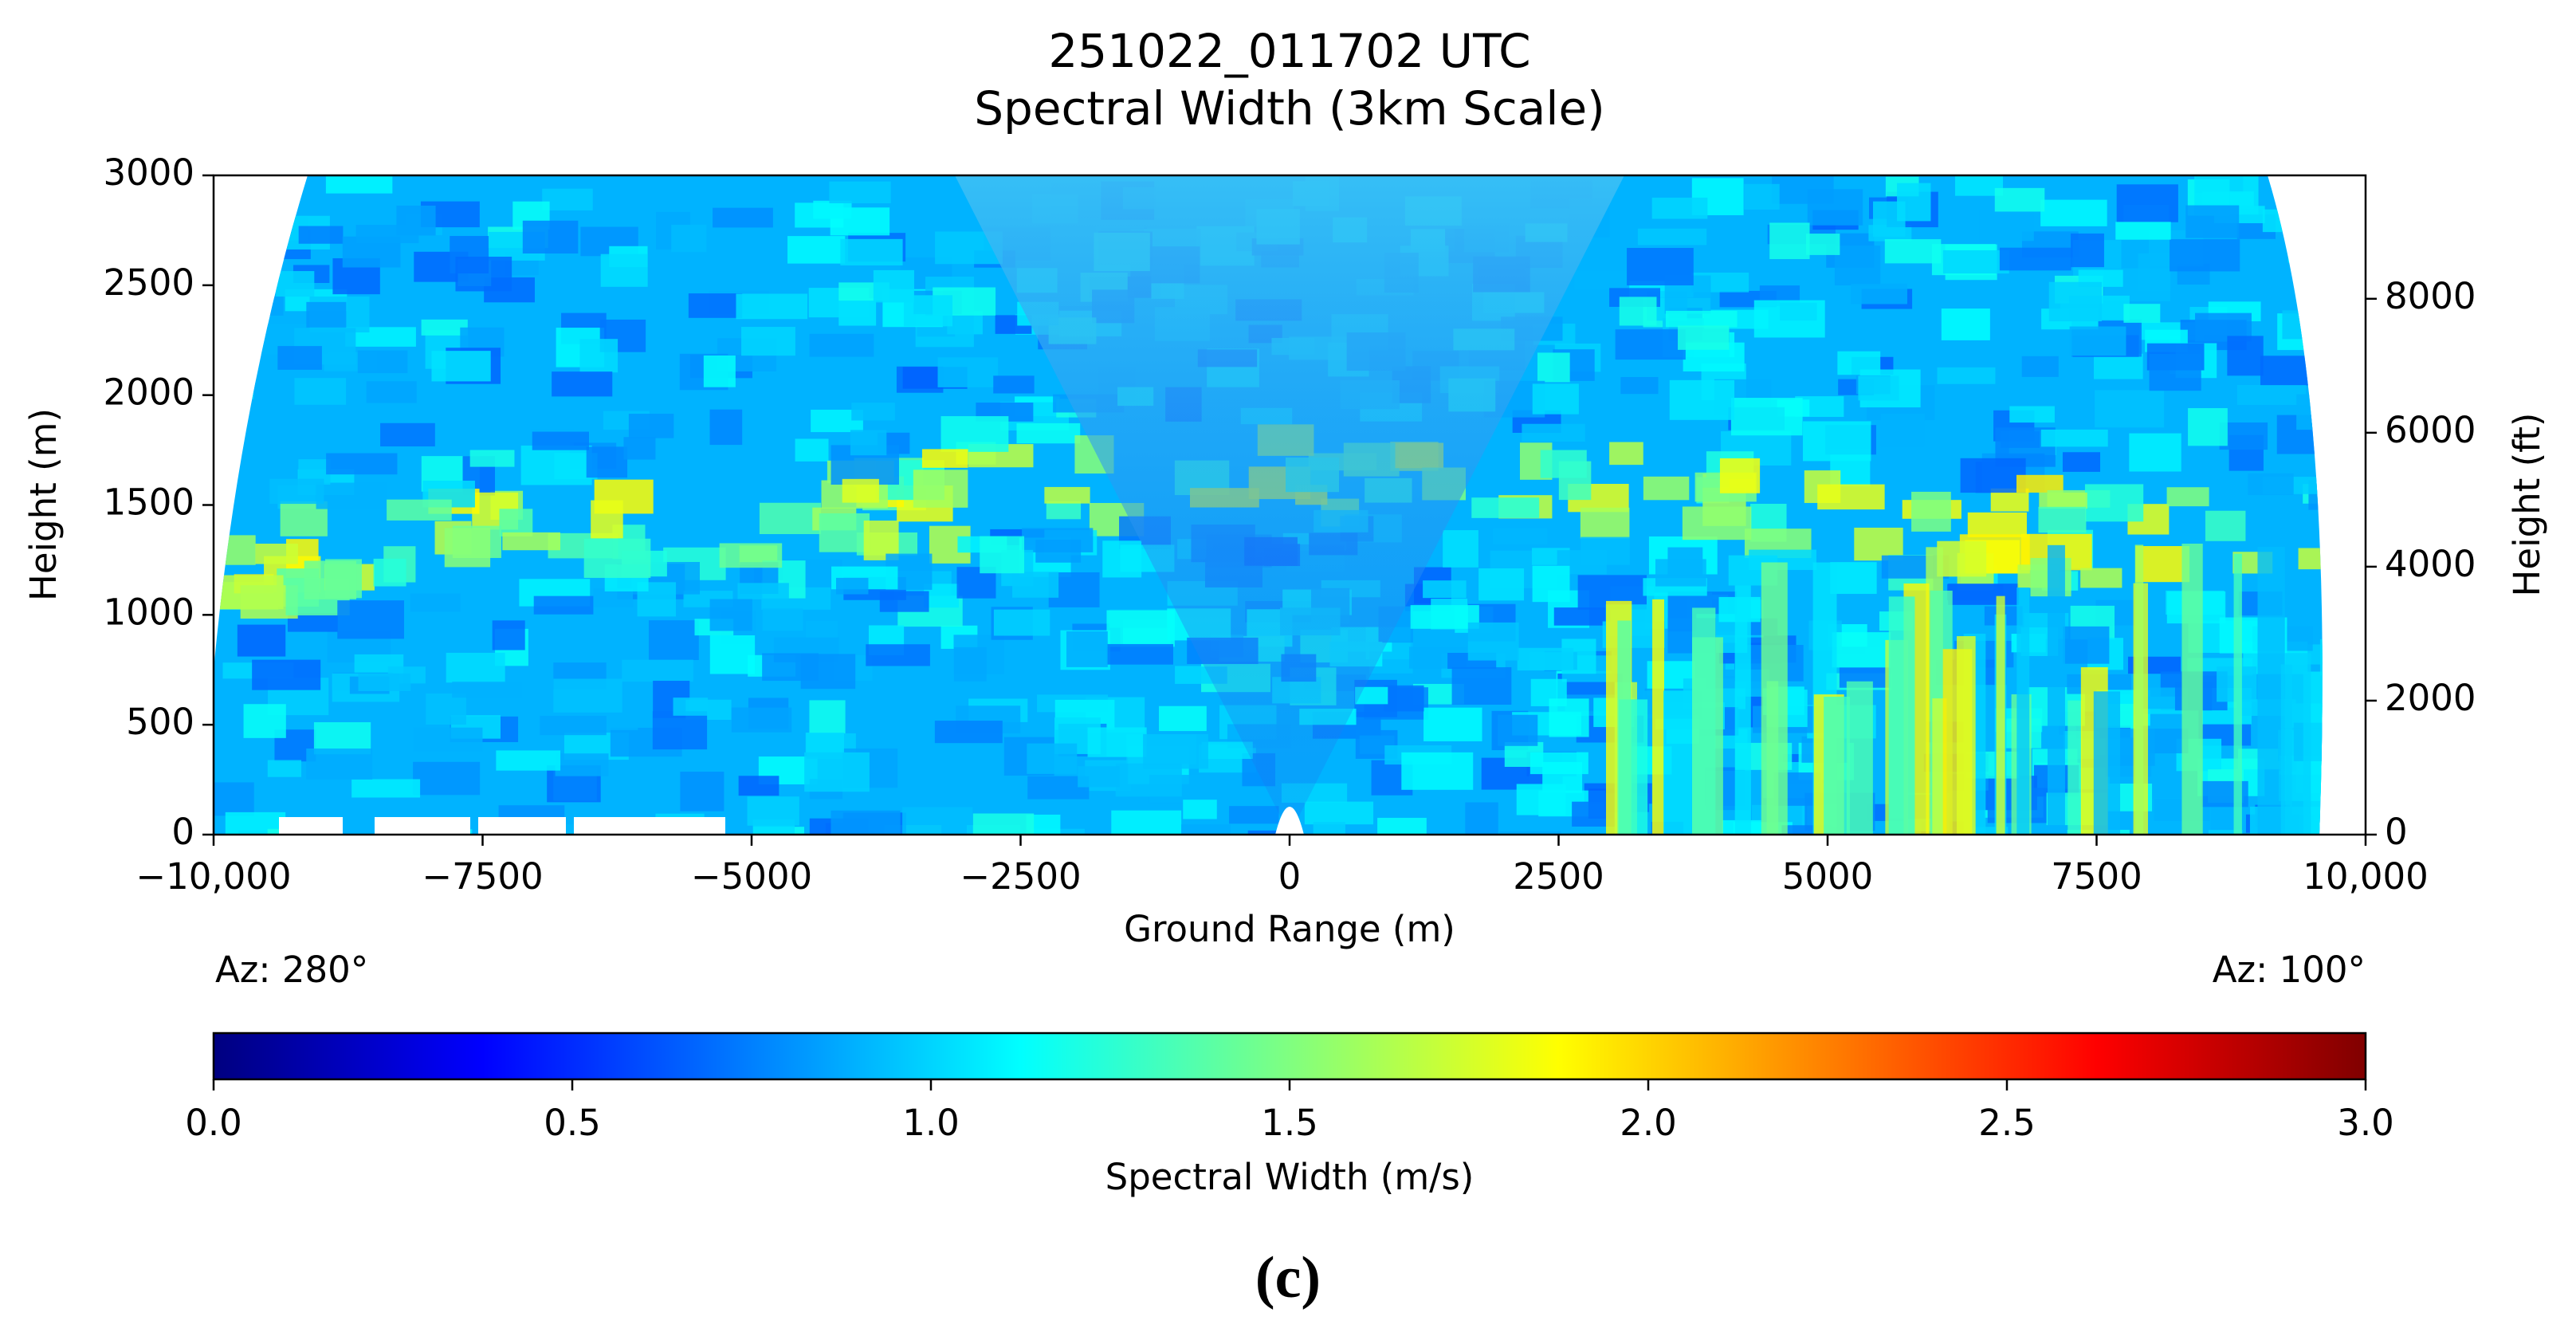 The width and height of the screenshot is (2576, 1340). Describe the element at coordinates (2430, 296) in the screenshot. I see `y2-tick-label: 8000` at that location.